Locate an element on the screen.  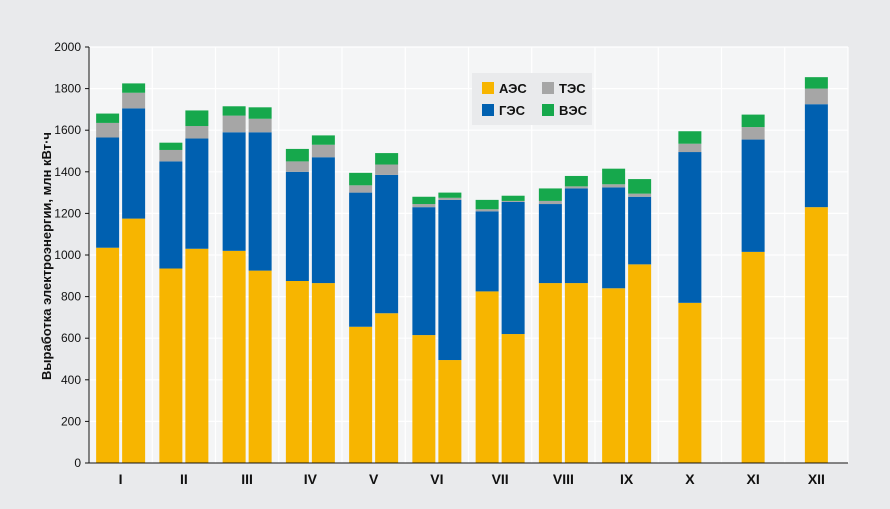
x-tick-label: VII is located at coordinates (500, 479).